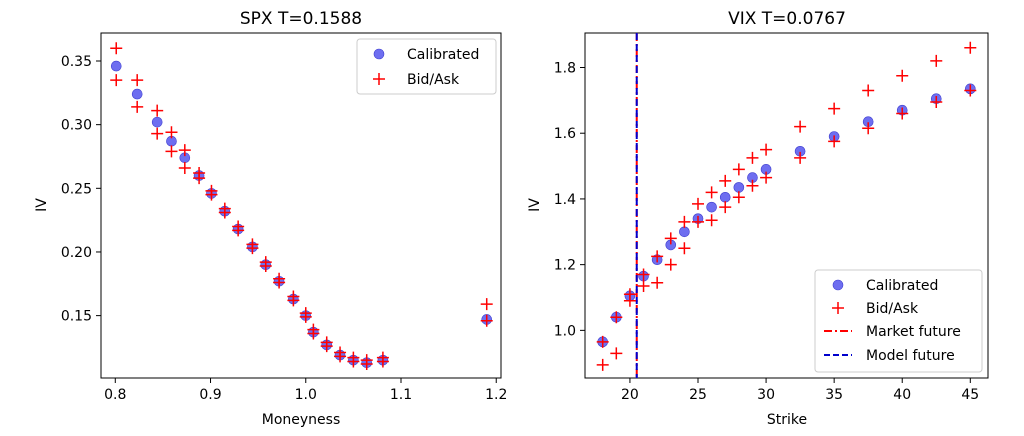  What do you see at coordinates (379, 54) in the screenshot?
I see `spx-legend-calibrated-swatch` at bounding box center [379, 54].